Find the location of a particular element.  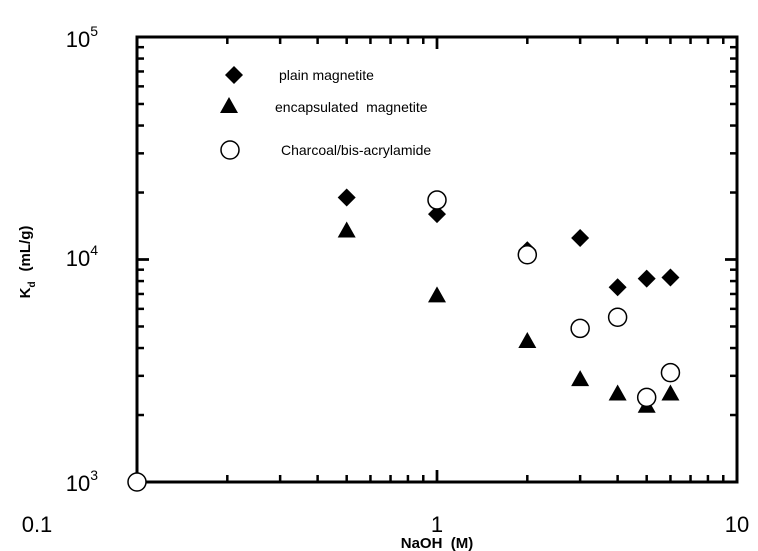

legend-label-charcoal-bis-acrylamide: Charcoal/bis-acrylamide is located at coordinates (356, 150).